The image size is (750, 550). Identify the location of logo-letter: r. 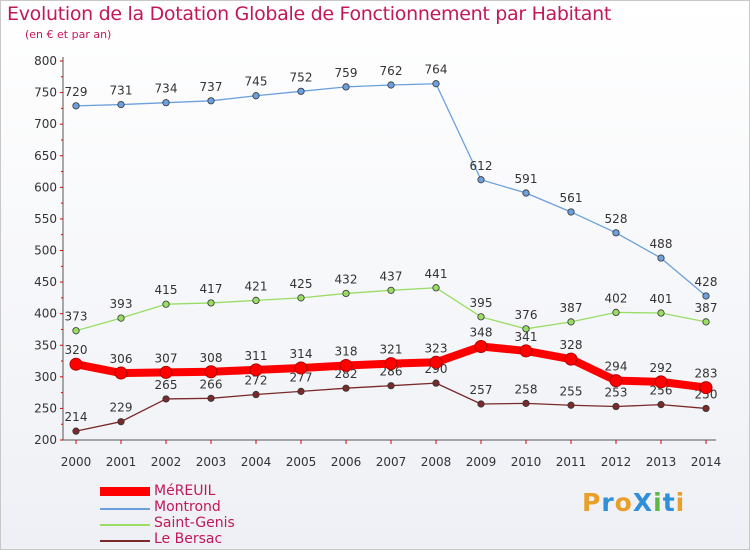
(608, 502).